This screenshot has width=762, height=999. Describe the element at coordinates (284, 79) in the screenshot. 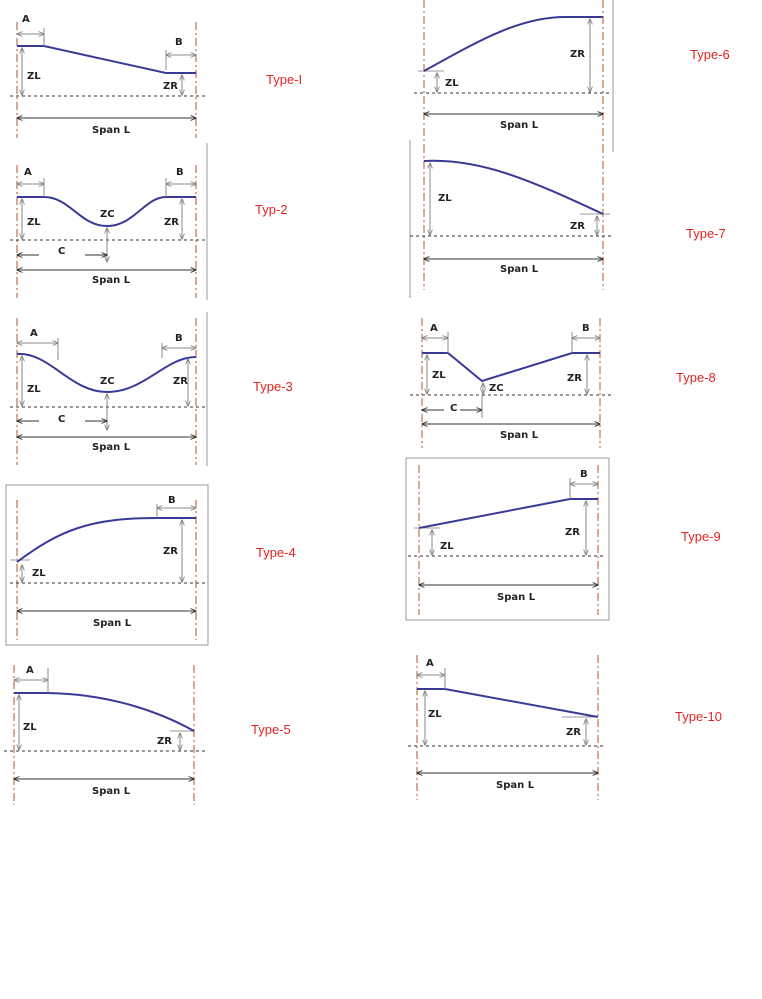

I see `type-title: Type-I` at that location.